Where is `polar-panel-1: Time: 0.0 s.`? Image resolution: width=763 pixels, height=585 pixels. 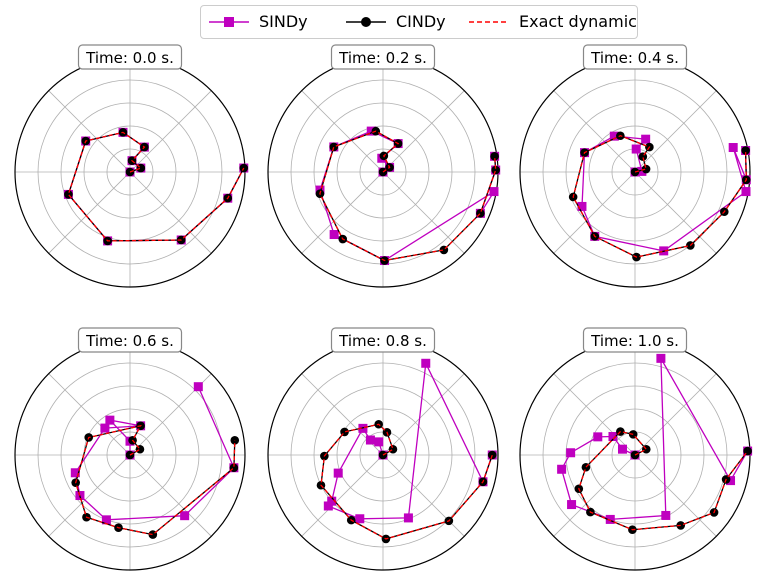 polar-panel-1: Time: 0.0 s. is located at coordinates (131, 166).